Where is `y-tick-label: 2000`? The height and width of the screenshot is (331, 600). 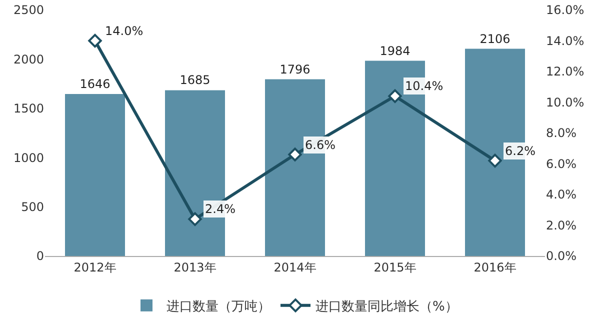 y-tick-label: 2000 is located at coordinates (28, 59).